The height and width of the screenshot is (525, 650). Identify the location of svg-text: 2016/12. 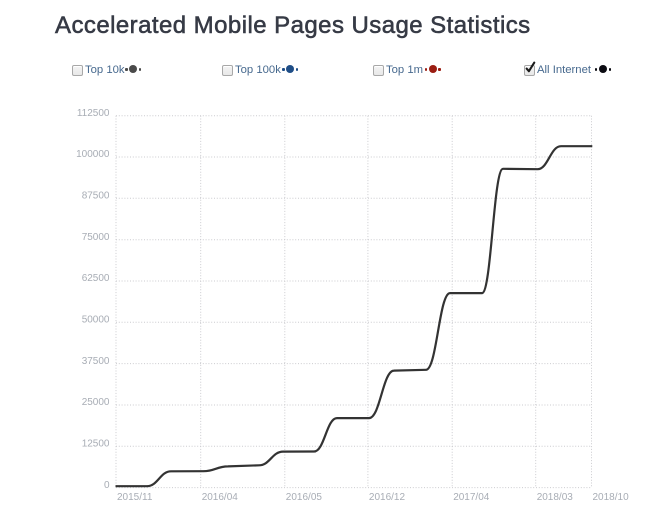
(387, 497).